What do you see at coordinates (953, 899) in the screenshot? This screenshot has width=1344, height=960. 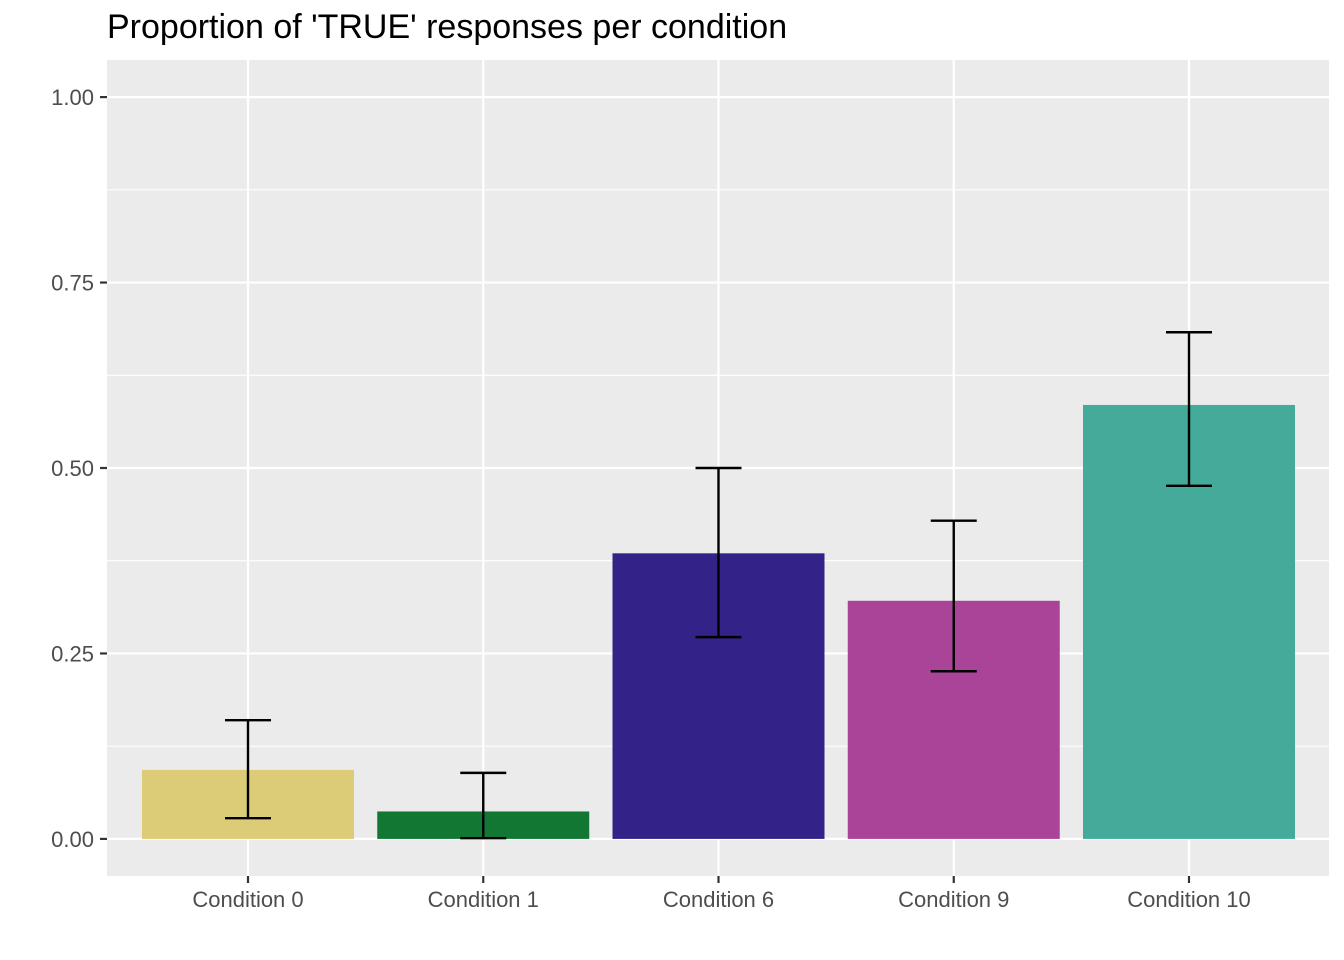 I see `x-tick-label: Condition 9` at bounding box center [953, 899].